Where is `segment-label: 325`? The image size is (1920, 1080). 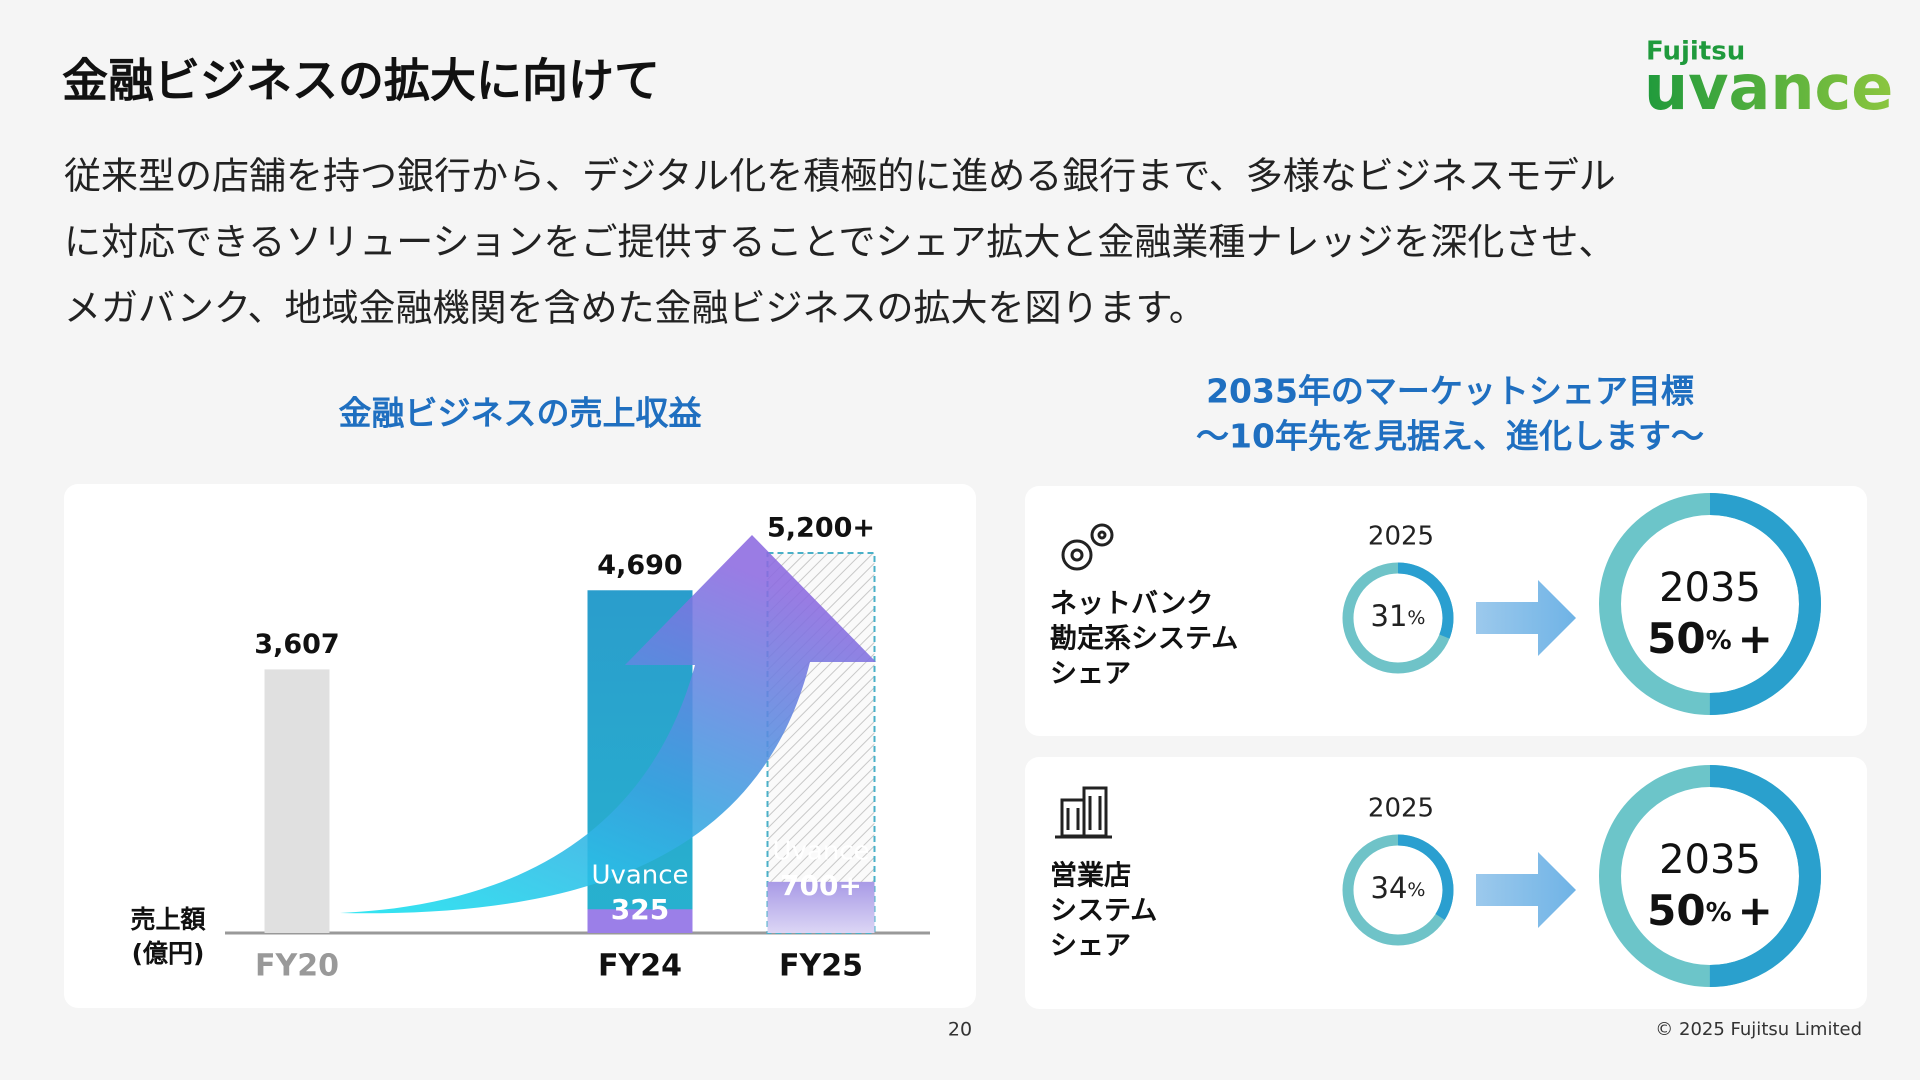
segment-label: 325 is located at coordinates (640, 909).